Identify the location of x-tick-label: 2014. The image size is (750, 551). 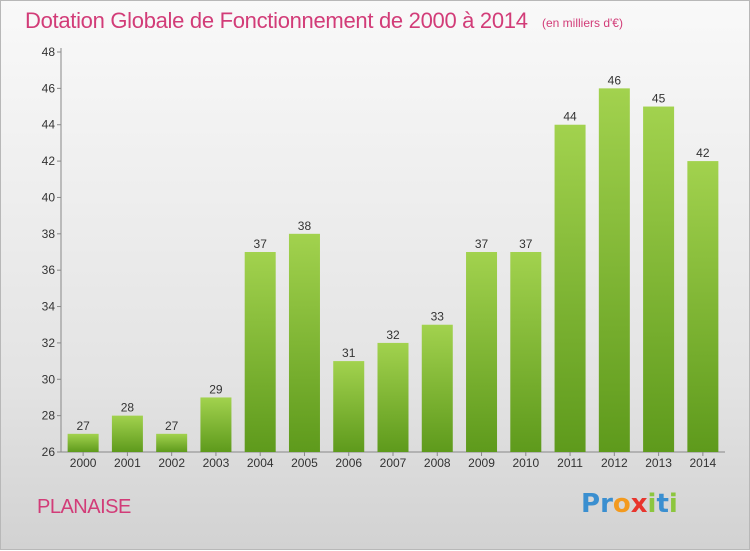
(703, 463).